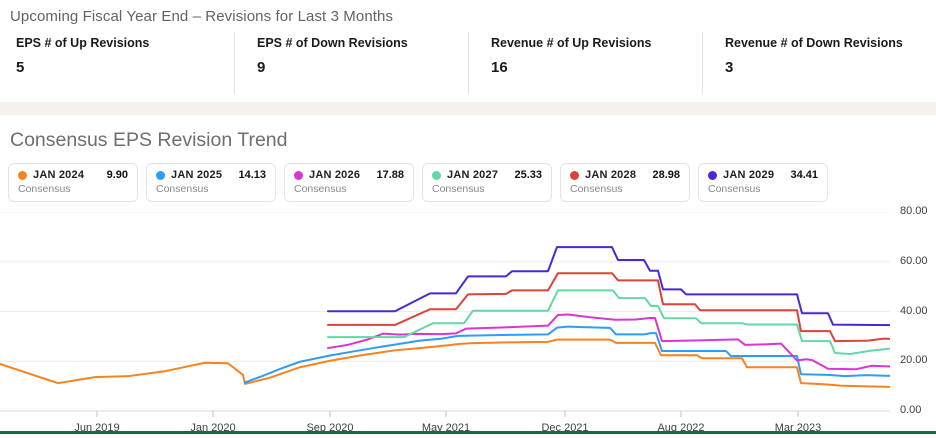  Describe the element at coordinates (20, 67) in the screenshot. I see `stat-value: 5` at that location.